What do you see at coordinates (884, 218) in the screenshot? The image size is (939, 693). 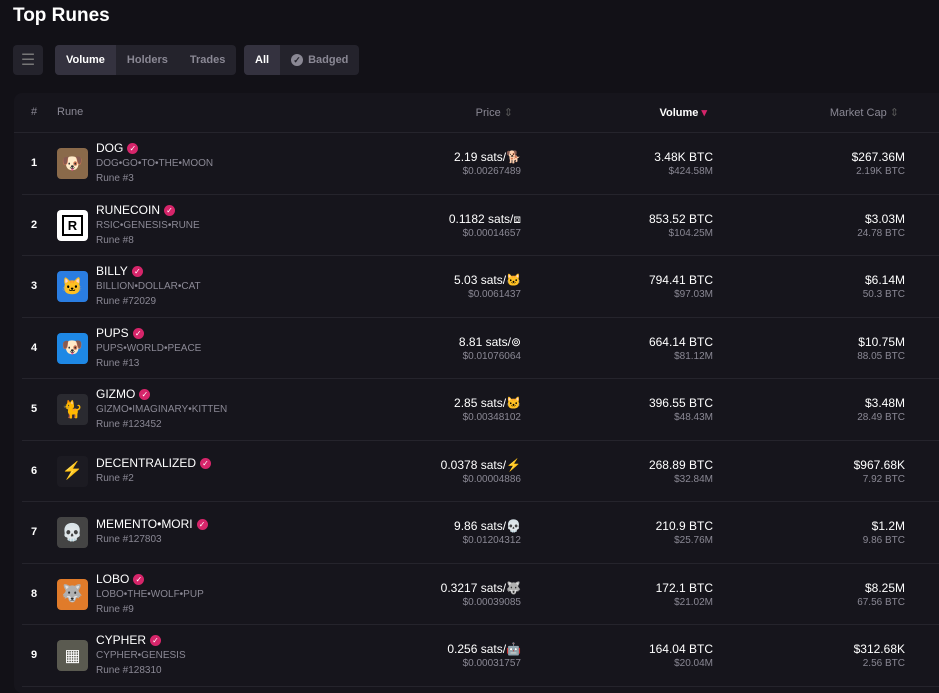 I see `market-cap: $3.03M` at bounding box center [884, 218].